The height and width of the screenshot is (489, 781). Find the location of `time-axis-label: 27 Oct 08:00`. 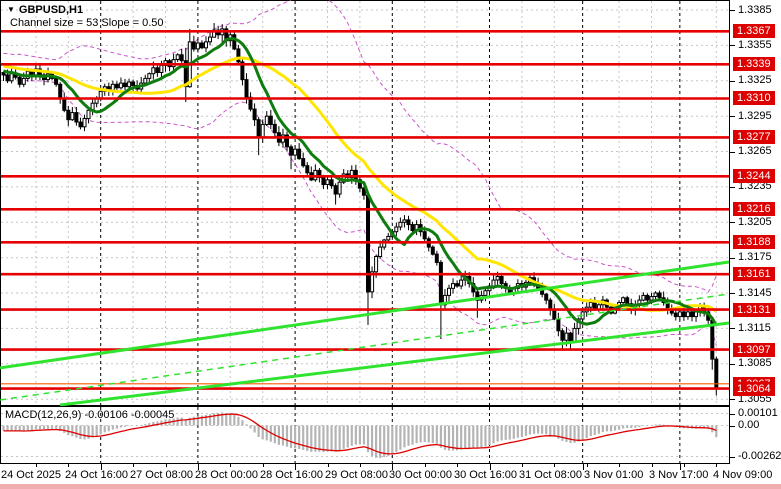

time-axis-label: 27 Oct 08:00 is located at coordinates (161, 475).